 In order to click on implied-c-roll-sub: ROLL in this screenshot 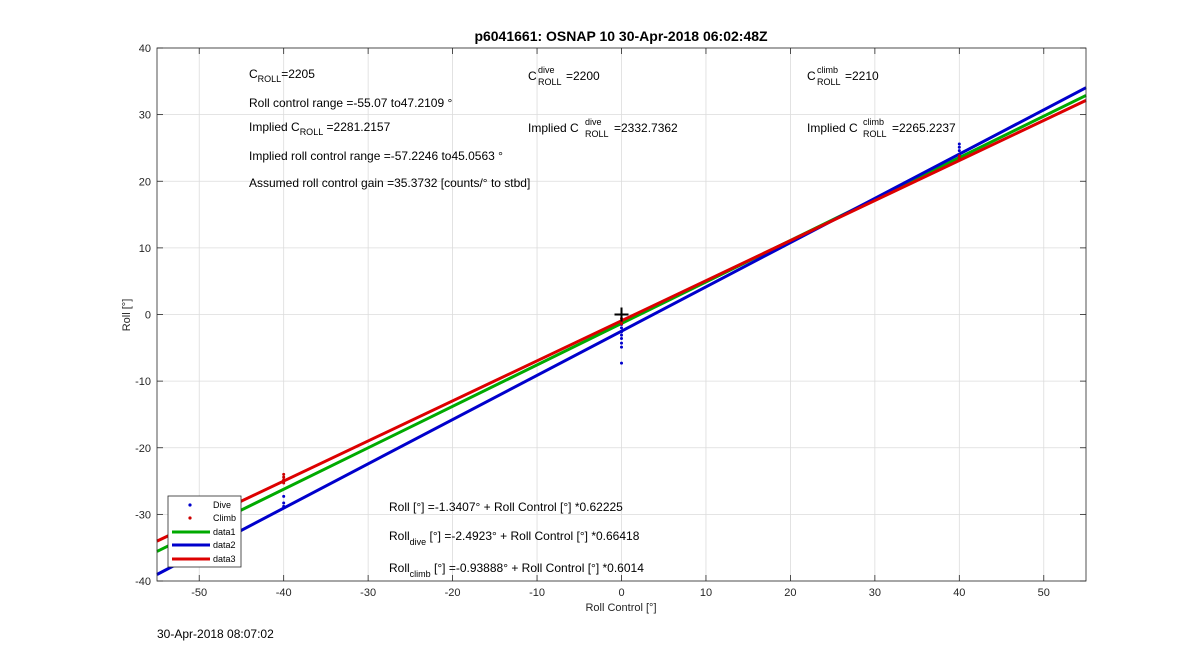, I will do `click(312, 132)`.